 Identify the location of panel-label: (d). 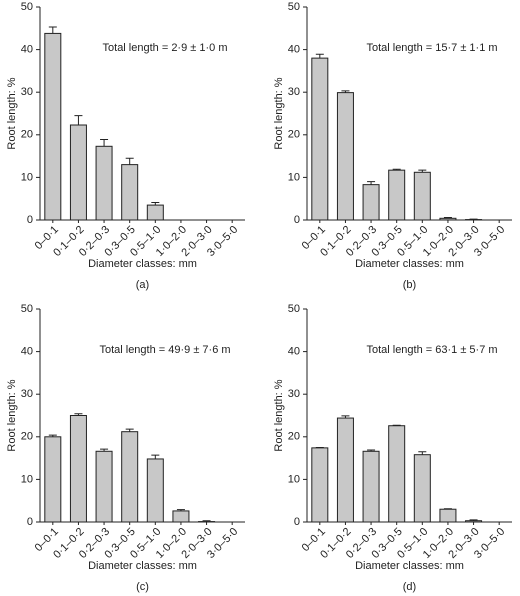
(409, 587).